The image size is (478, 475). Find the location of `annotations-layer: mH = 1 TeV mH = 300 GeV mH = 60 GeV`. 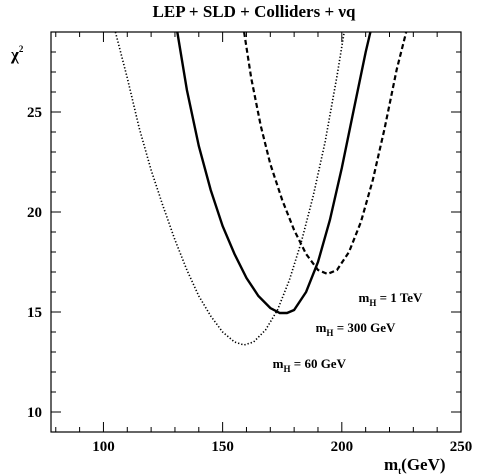

annotations-layer: mH = 1 TeV mH = 300 GeV mH = 60 GeV is located at coordinates (348, 332).